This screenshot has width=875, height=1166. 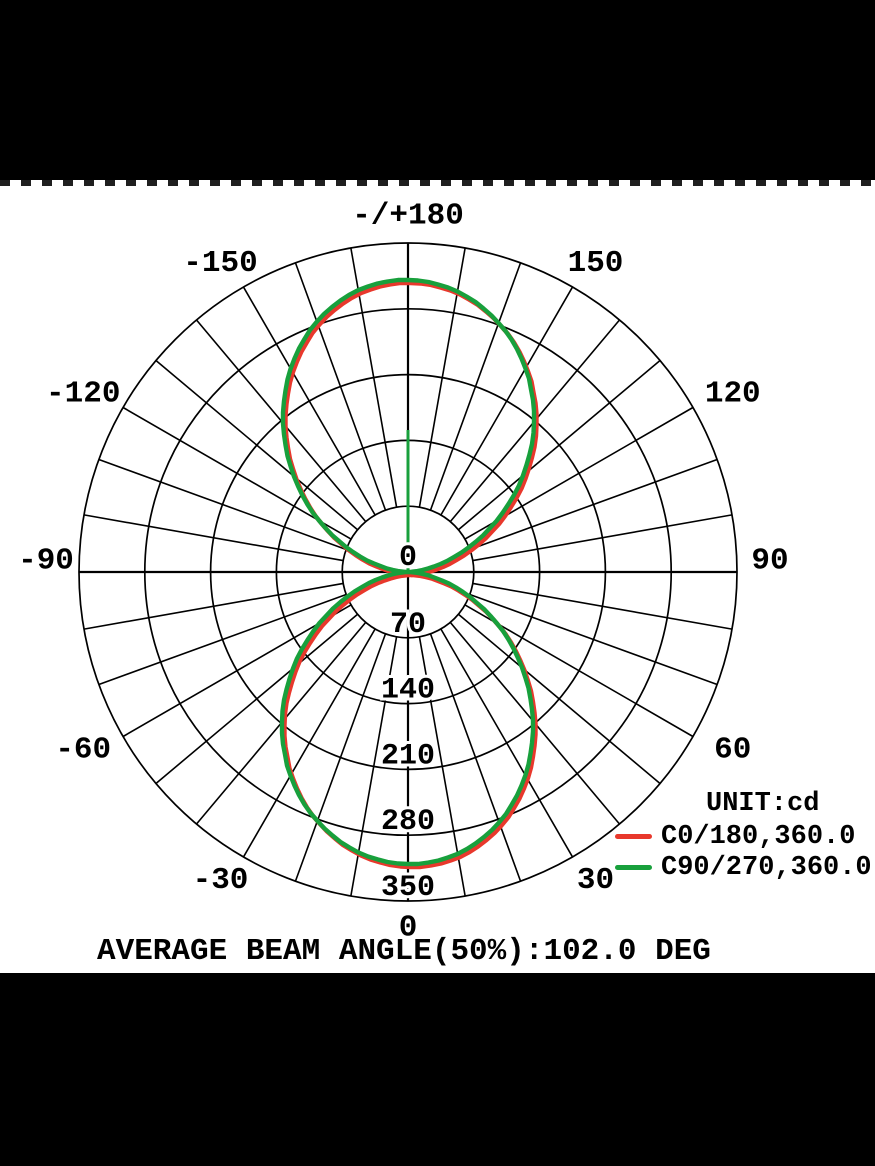 I want to click on radial-label-140: 140, so click(x=408, y=691).